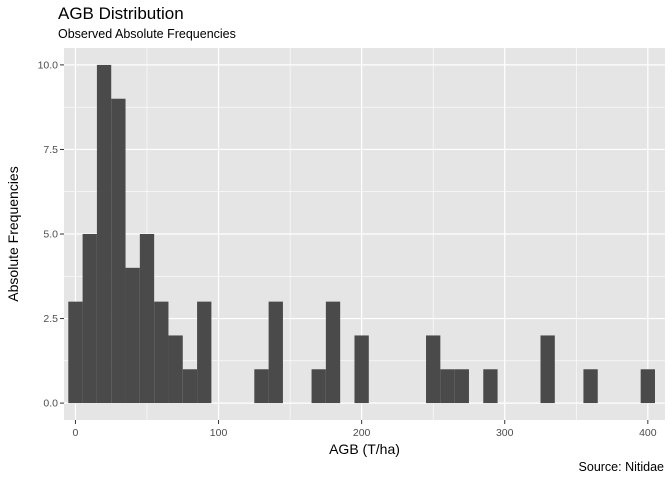 This screenshot has height=480, width=672. I want to click on y-axis-title: Absolute Frequencies, so click(13, 233).